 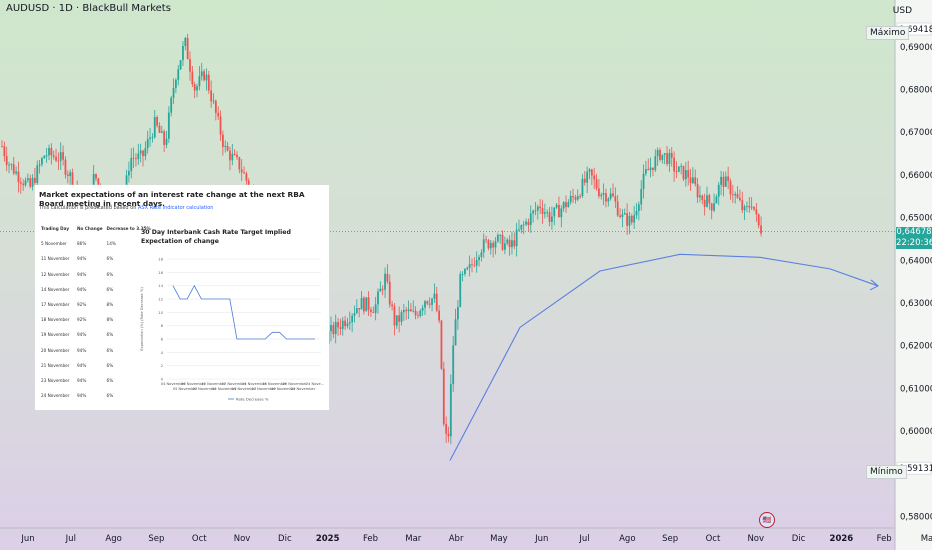 What do you see at coordinates (173, 384) in the screenshot?
I see `mini-x-tick: 04 November` at bounding box center [173, 384].